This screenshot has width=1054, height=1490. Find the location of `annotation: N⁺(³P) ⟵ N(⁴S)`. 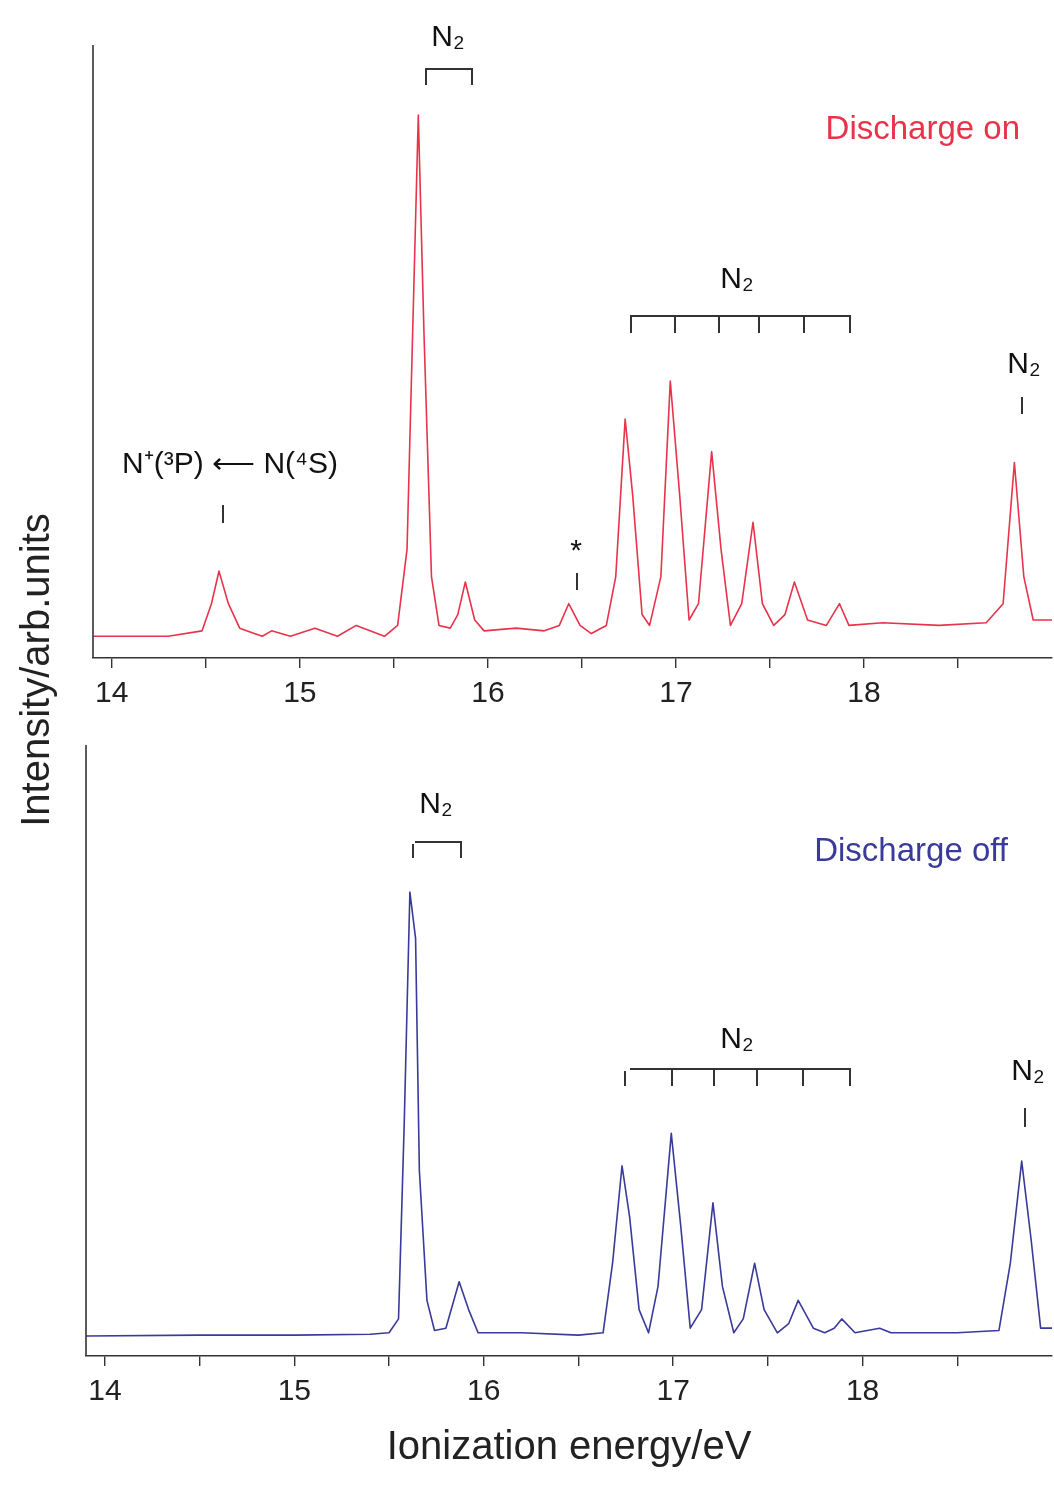

annotation: N⁺(³P) ⟵ N(⁴S) is located at coordinates (230, 463).